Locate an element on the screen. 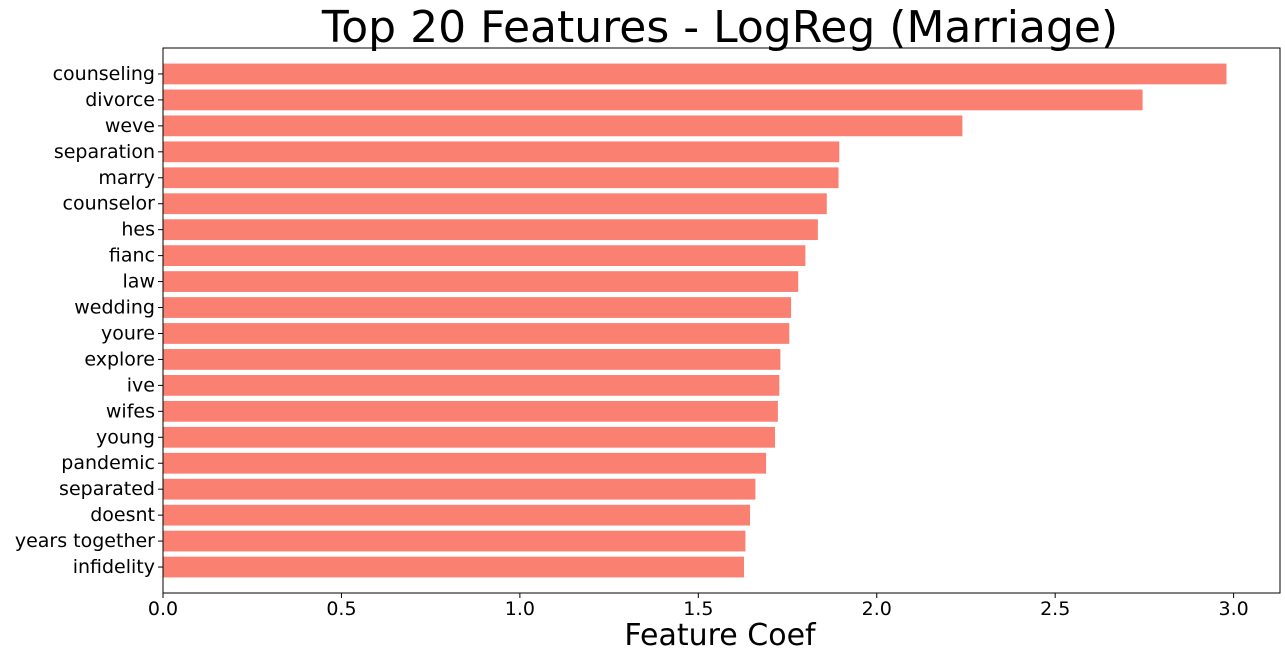 The image size is (1285, 659). y-tick-label: counselor is located at coordinates (109, 204).